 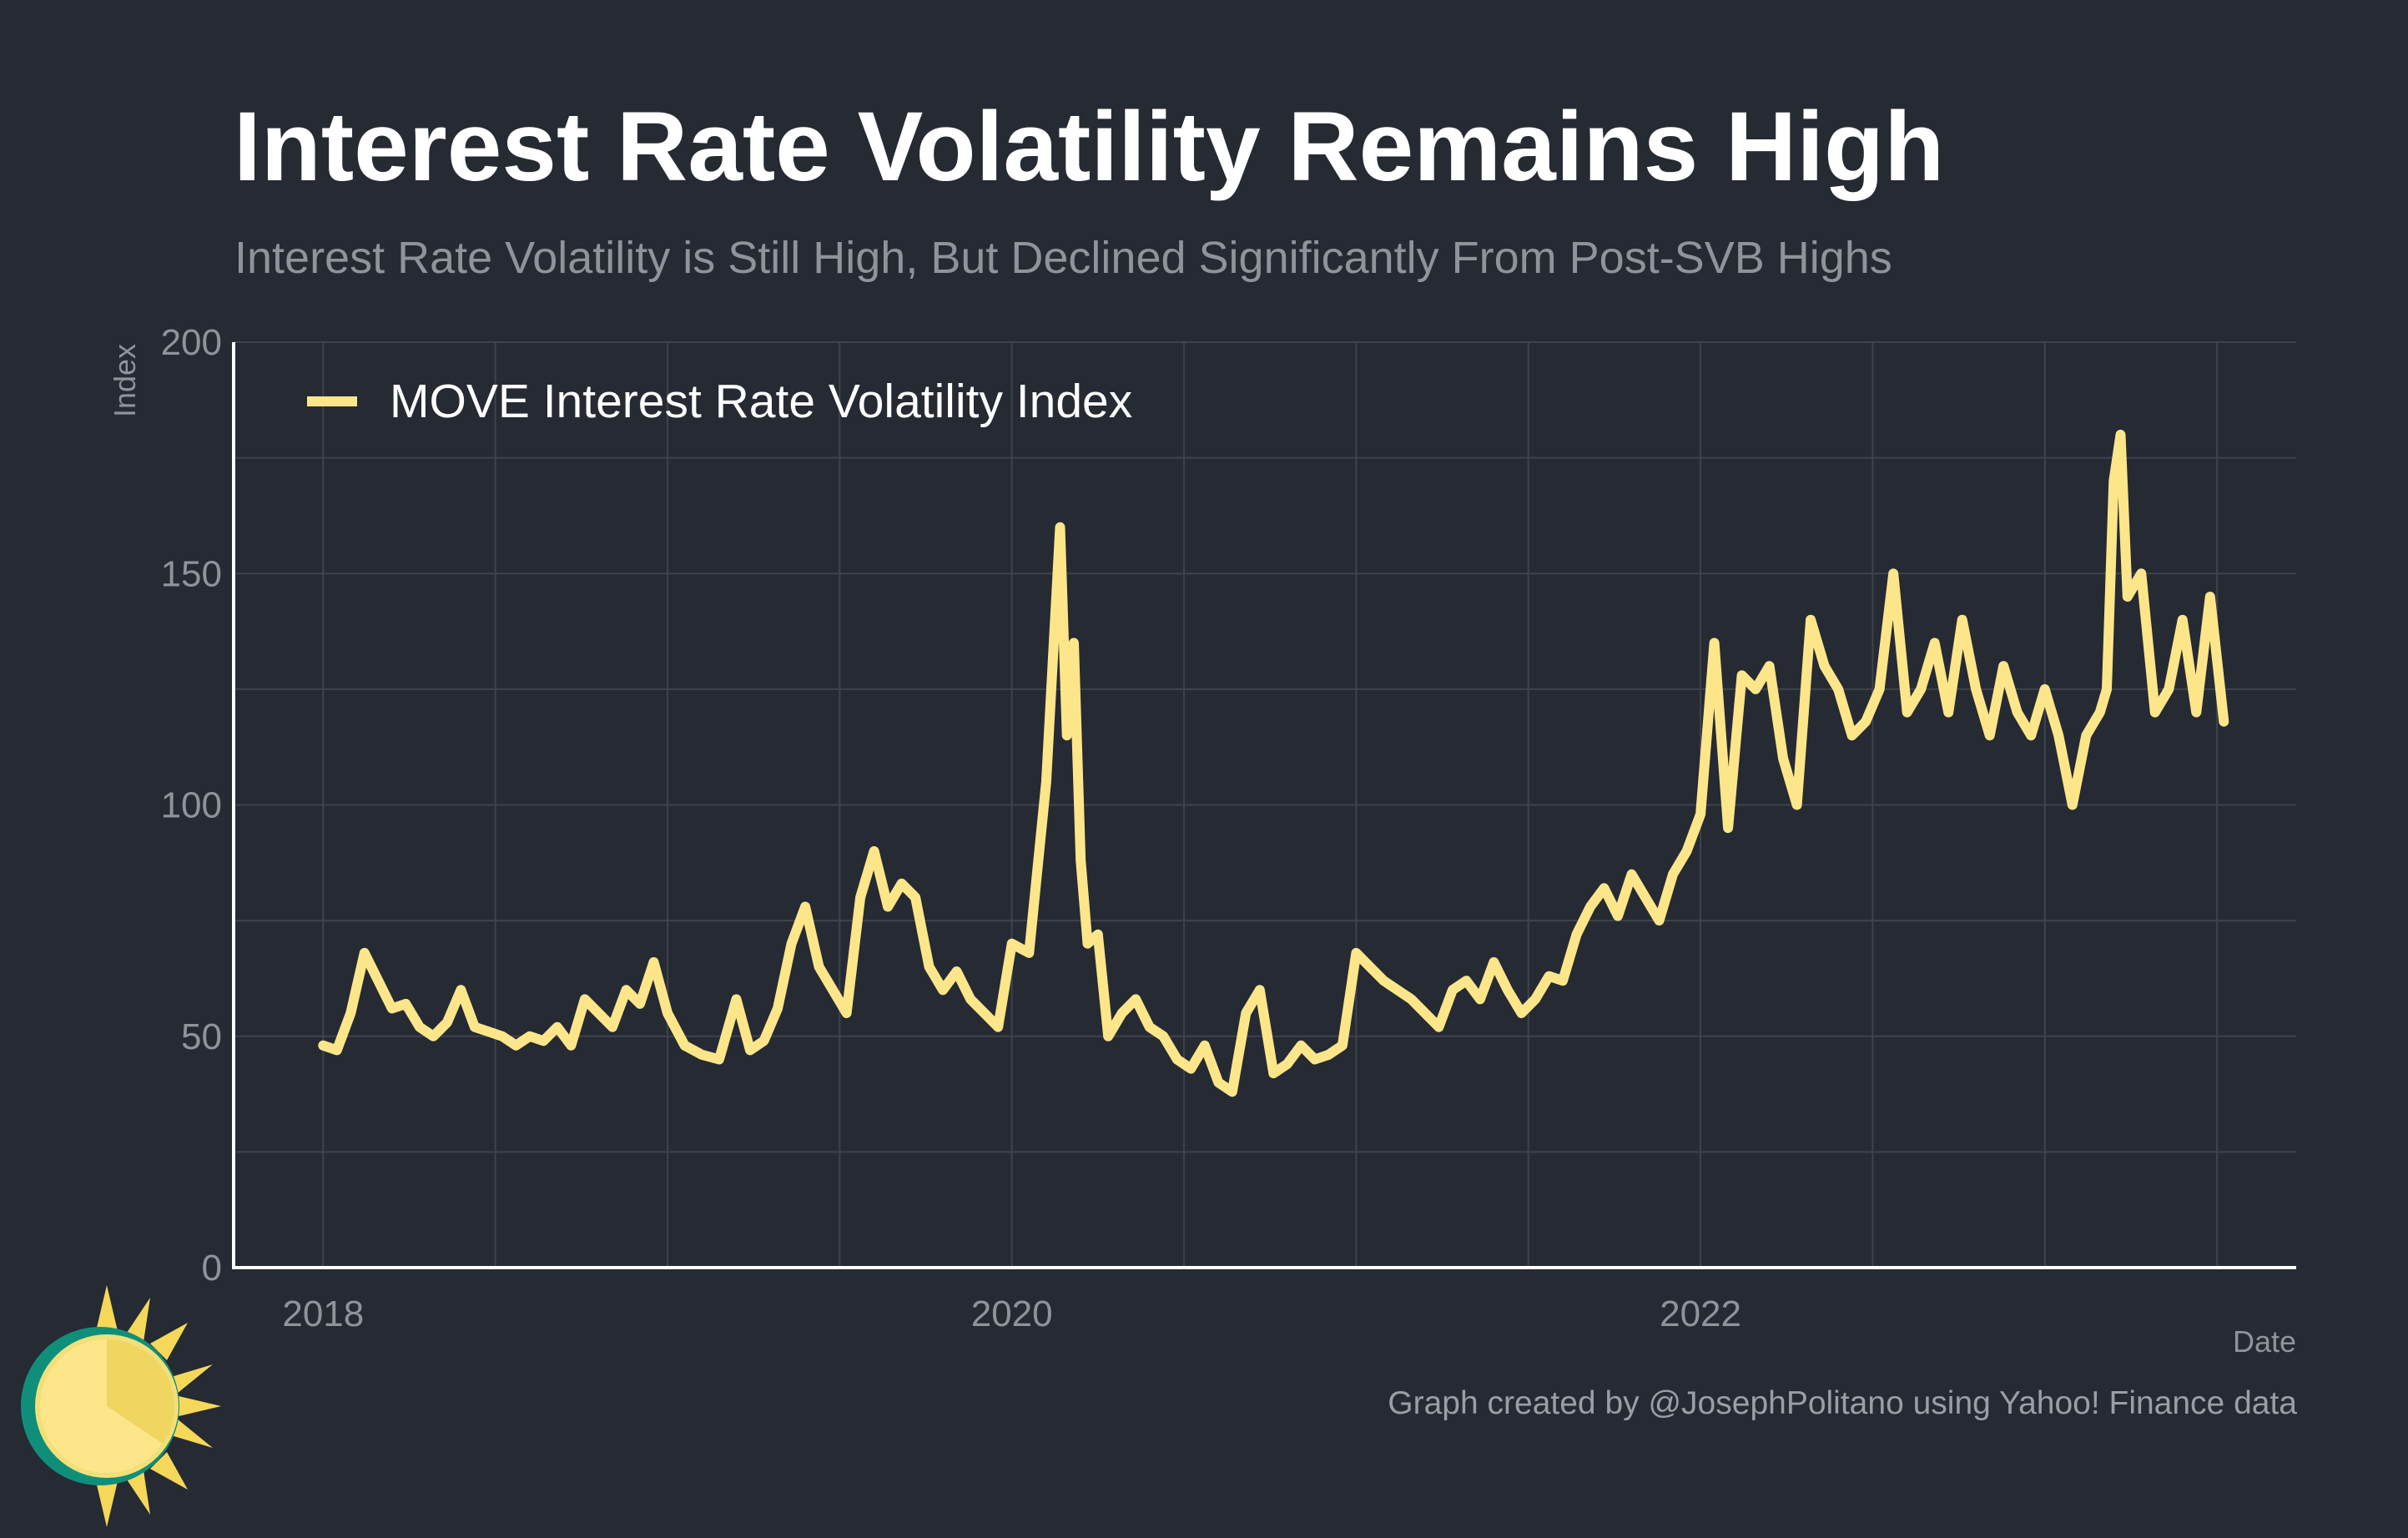 I want to click on y-tick-label: 100, so click(x=191, y=805).